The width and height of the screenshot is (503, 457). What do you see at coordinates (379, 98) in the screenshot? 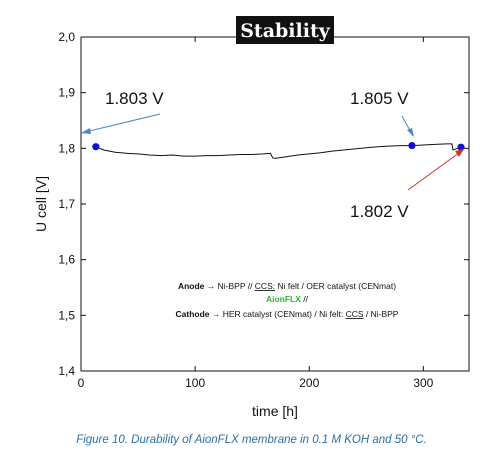
I see `annotation-1805: 1.805 V` at bounding box center [379, 98].